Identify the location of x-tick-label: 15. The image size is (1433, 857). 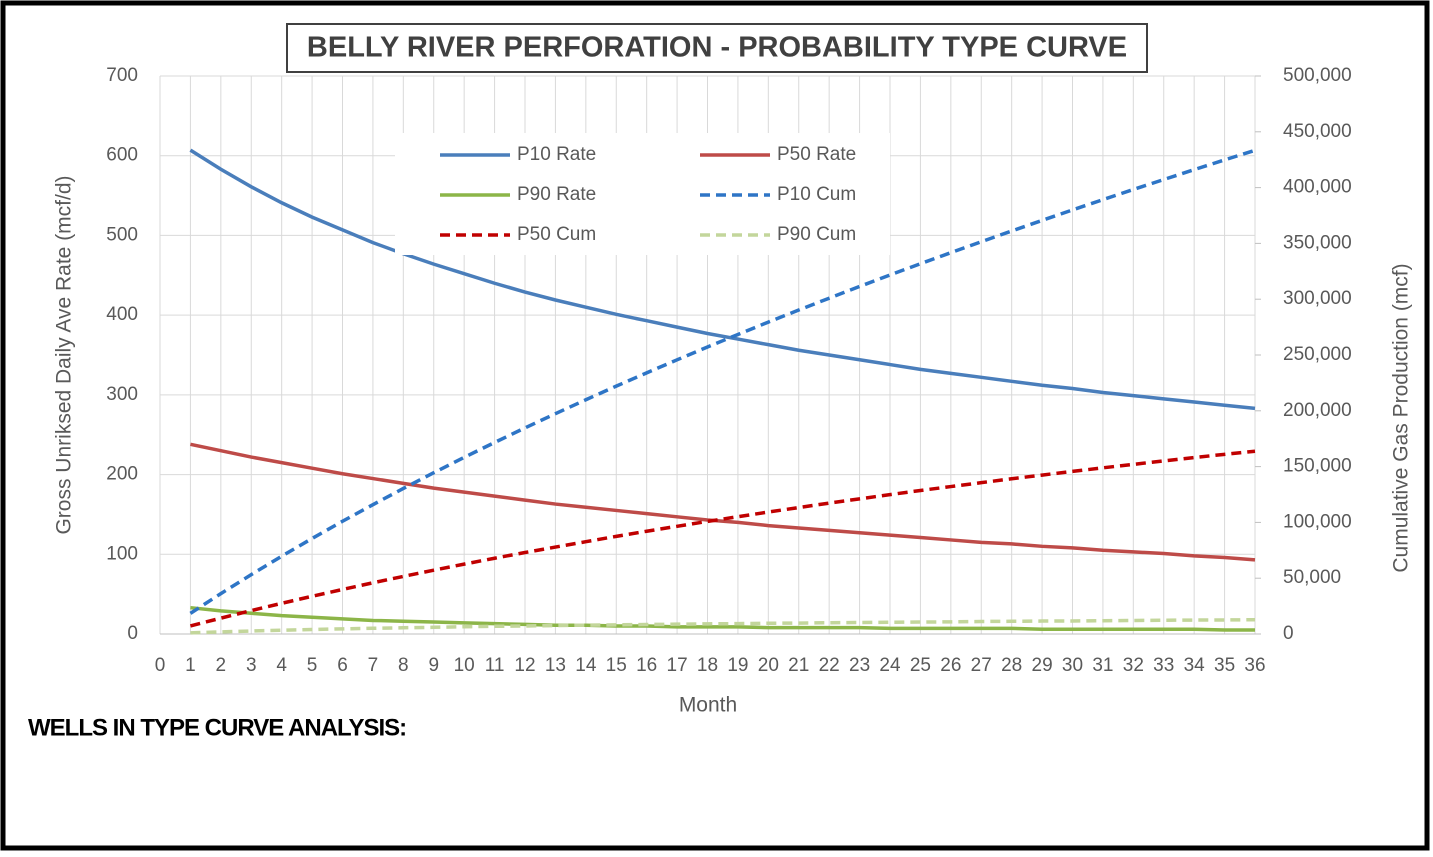
(616, 665).